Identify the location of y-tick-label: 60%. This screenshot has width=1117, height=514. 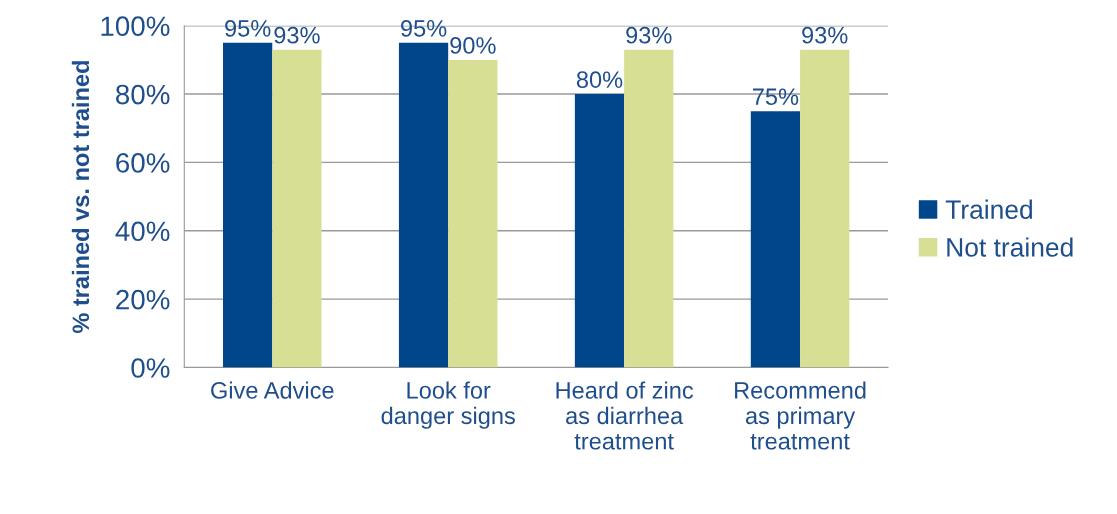
(143, 163).